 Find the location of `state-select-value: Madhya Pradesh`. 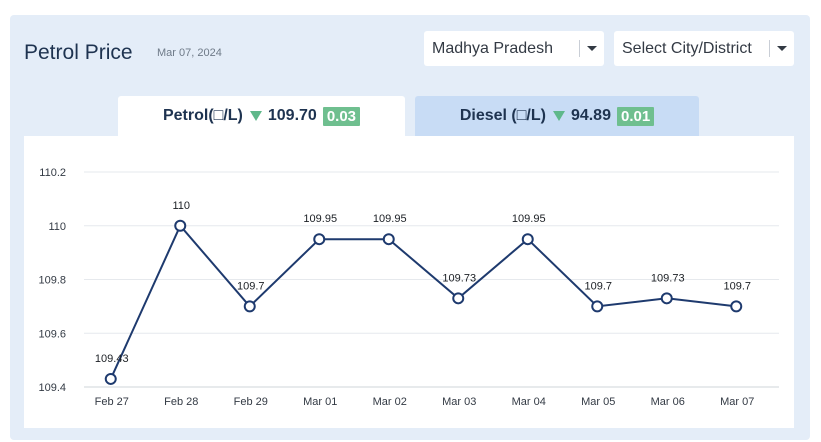

state-select-value: Madhya Pradesh is located at coordinates (492, 48).